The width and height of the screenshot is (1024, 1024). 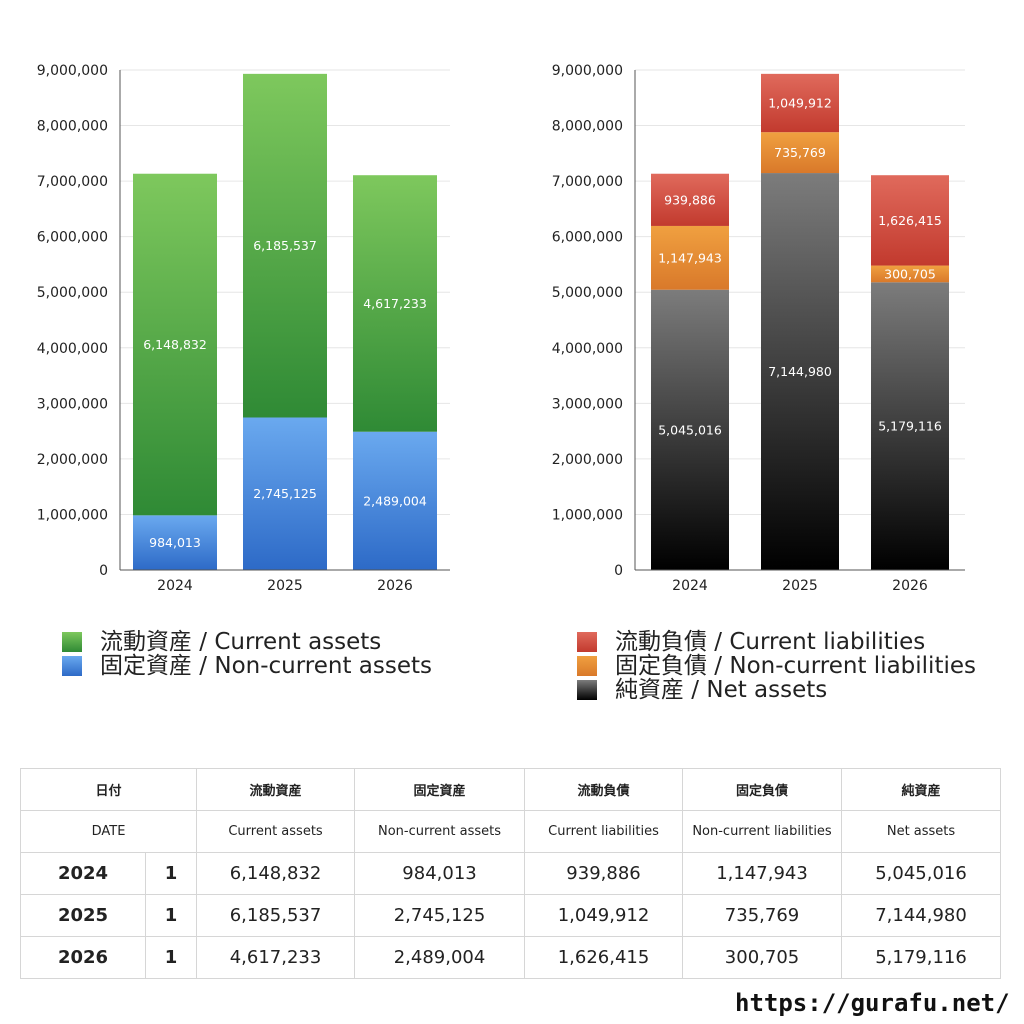 I want to click on bar-value-label: 6,148,832, so click(x=175, y=344).